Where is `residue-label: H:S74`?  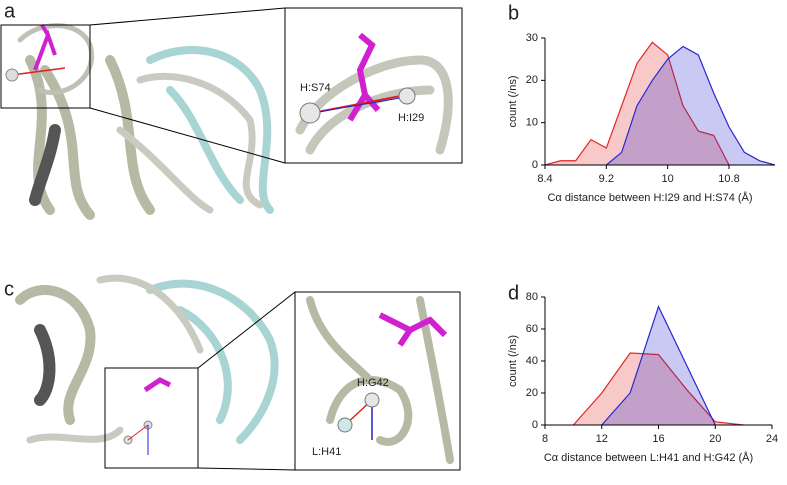 residue-label: H:S74 is located at coordinates (315, 88).